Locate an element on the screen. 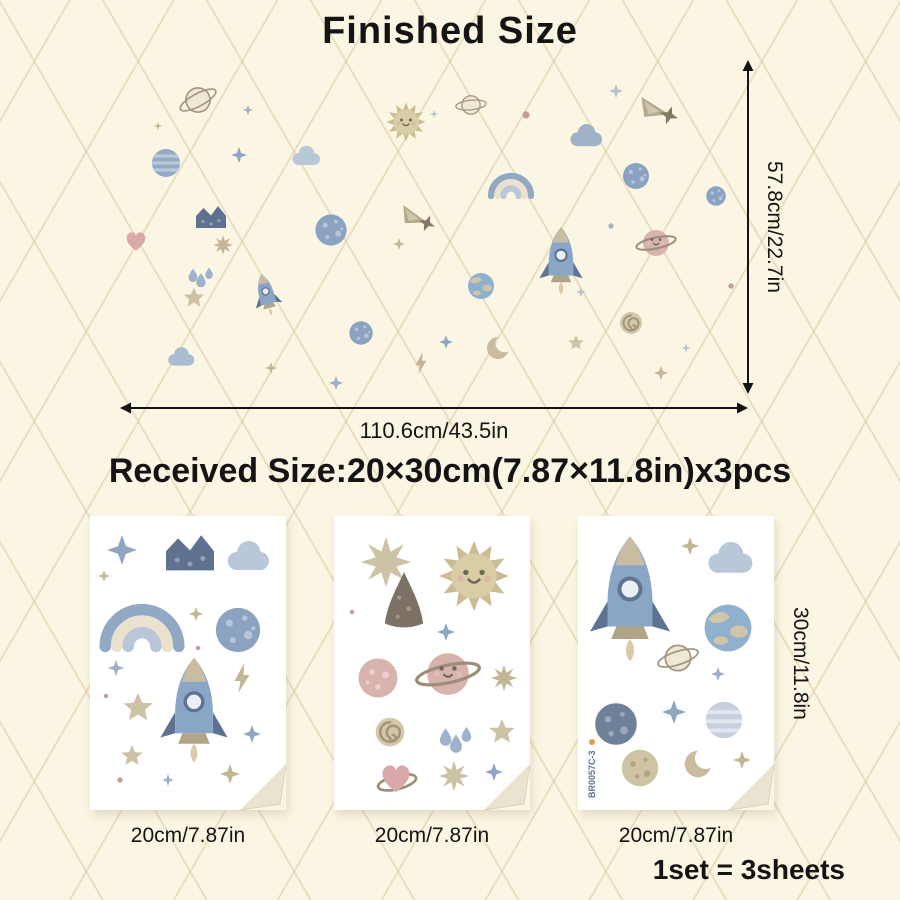 The height and width of the screenshot is (900, 900). sheet-code: BR0057C-3 is located at coordinates (592, 774).